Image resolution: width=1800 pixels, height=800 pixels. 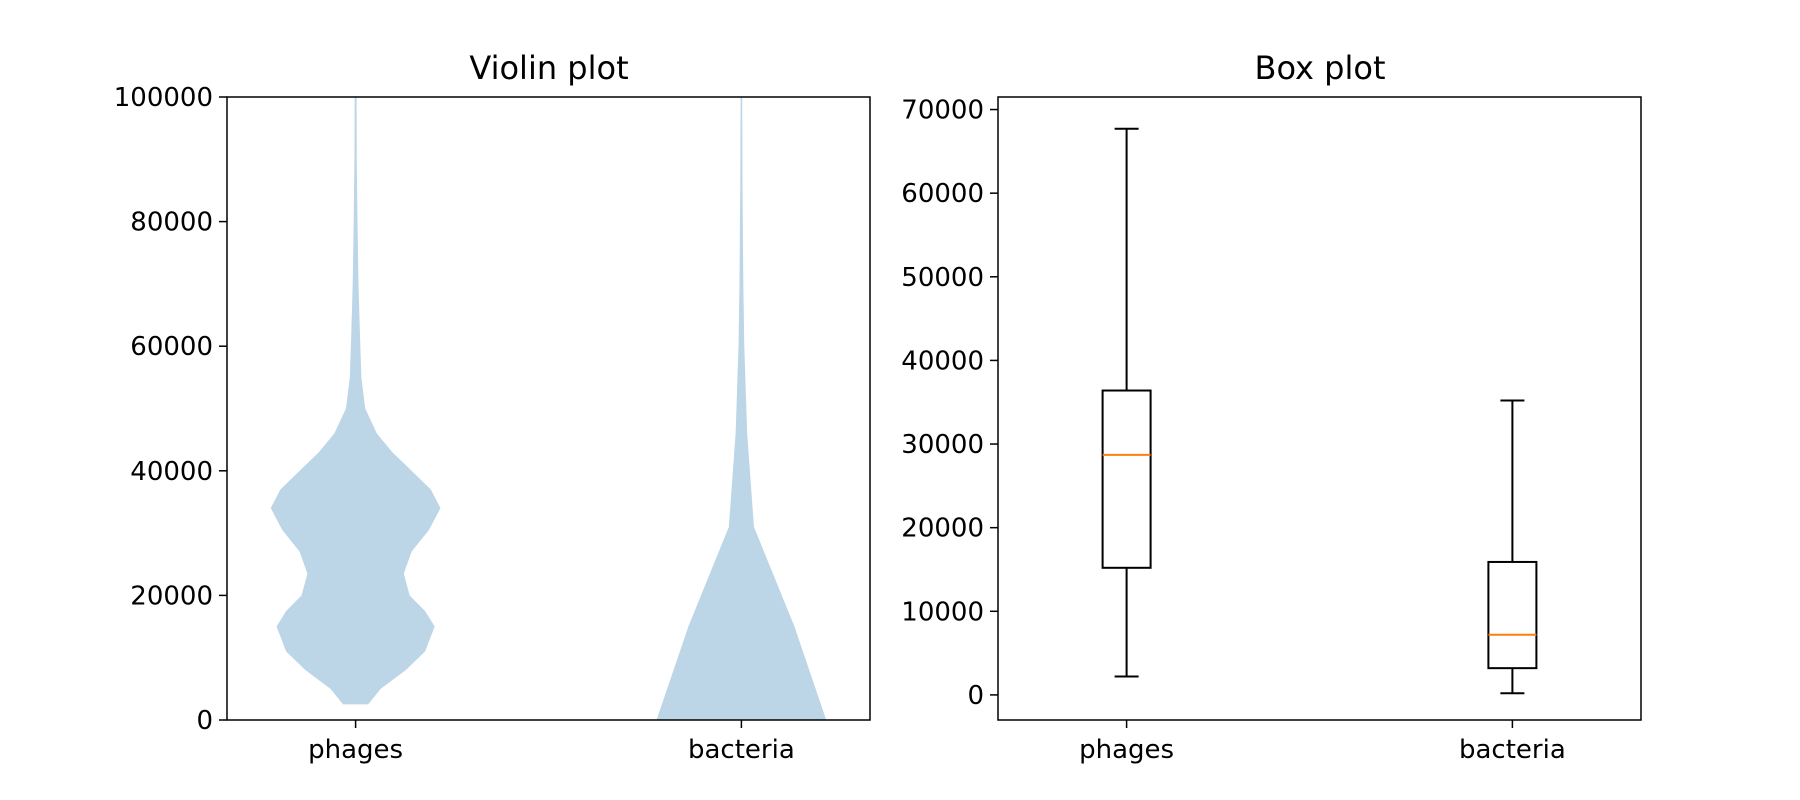 I want to click on box-ytick-label: 50000, so click(x=942, y=278).